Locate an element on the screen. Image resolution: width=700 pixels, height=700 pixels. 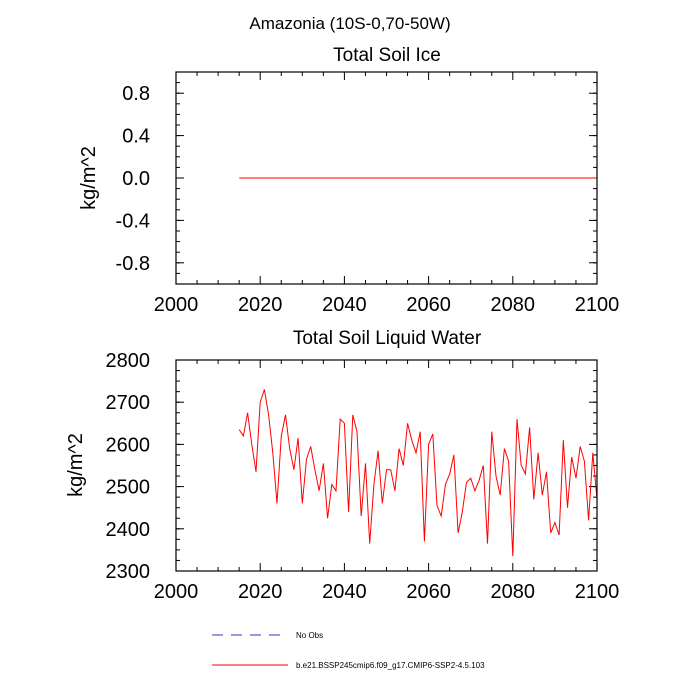
y-tick-label: -0.4 is located at coordinates (133, 221).